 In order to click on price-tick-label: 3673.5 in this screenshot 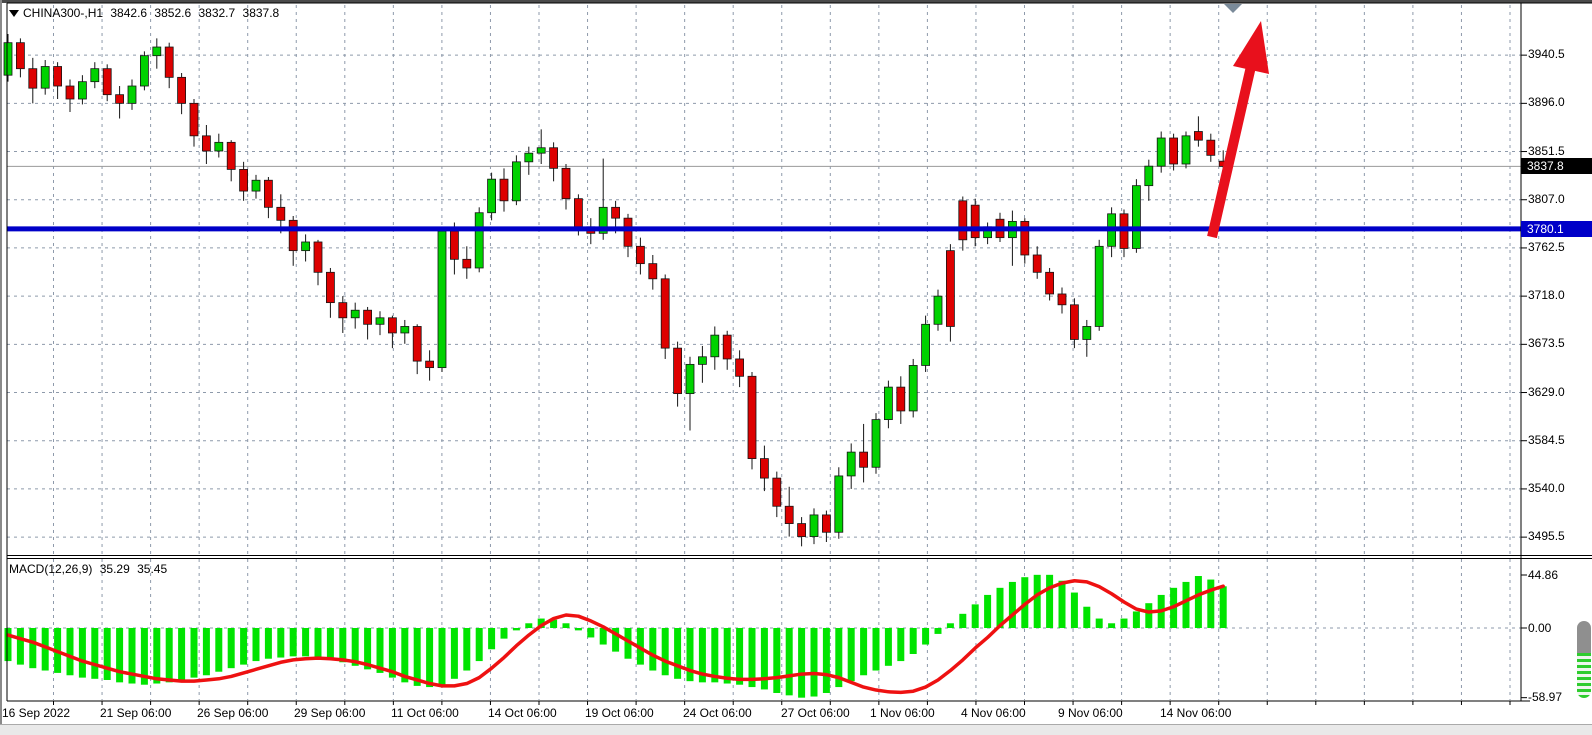, I will do `click(1546, 343)`.